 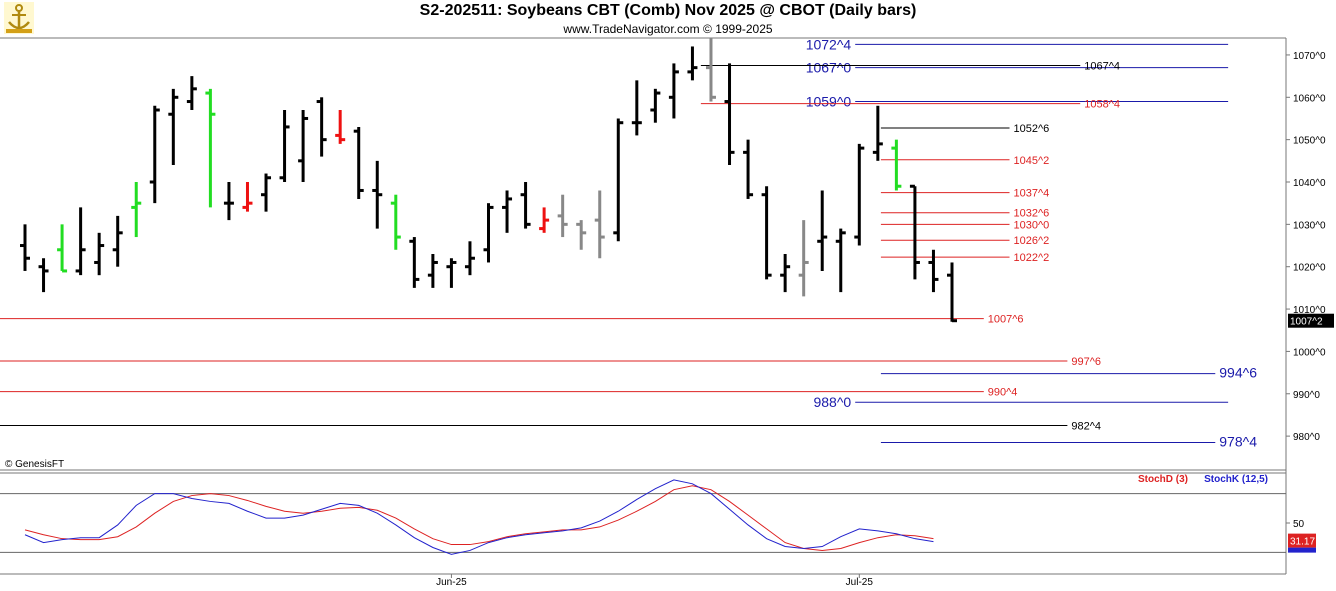 What do you see at coordinates (1032, 241) in the screenshot?
I see `level-label: 1026^2` at bounding box center [1032, 241].